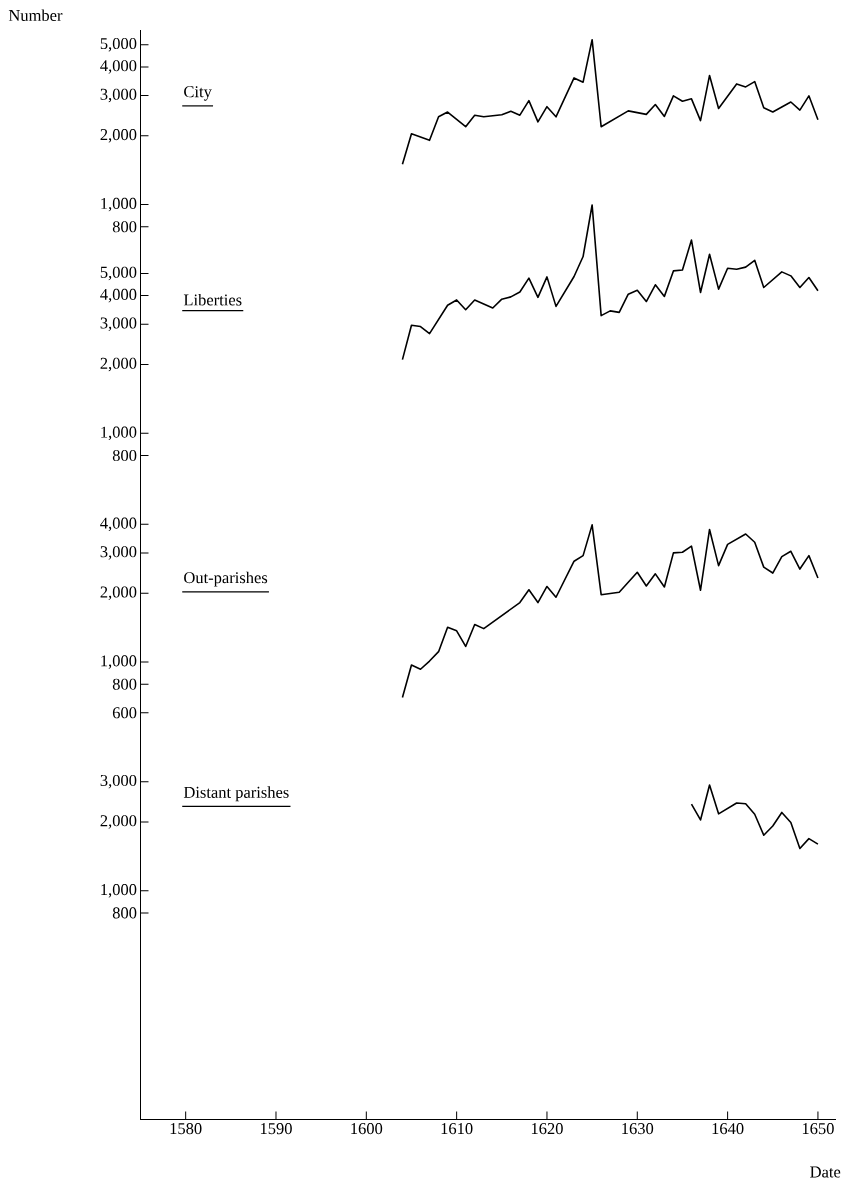 The image size is (855, 1188). What do you see at coordinates (457, 1129) in the screenshot?
I see `x-tick-label: 1610` at bounding box center [457, 1129].